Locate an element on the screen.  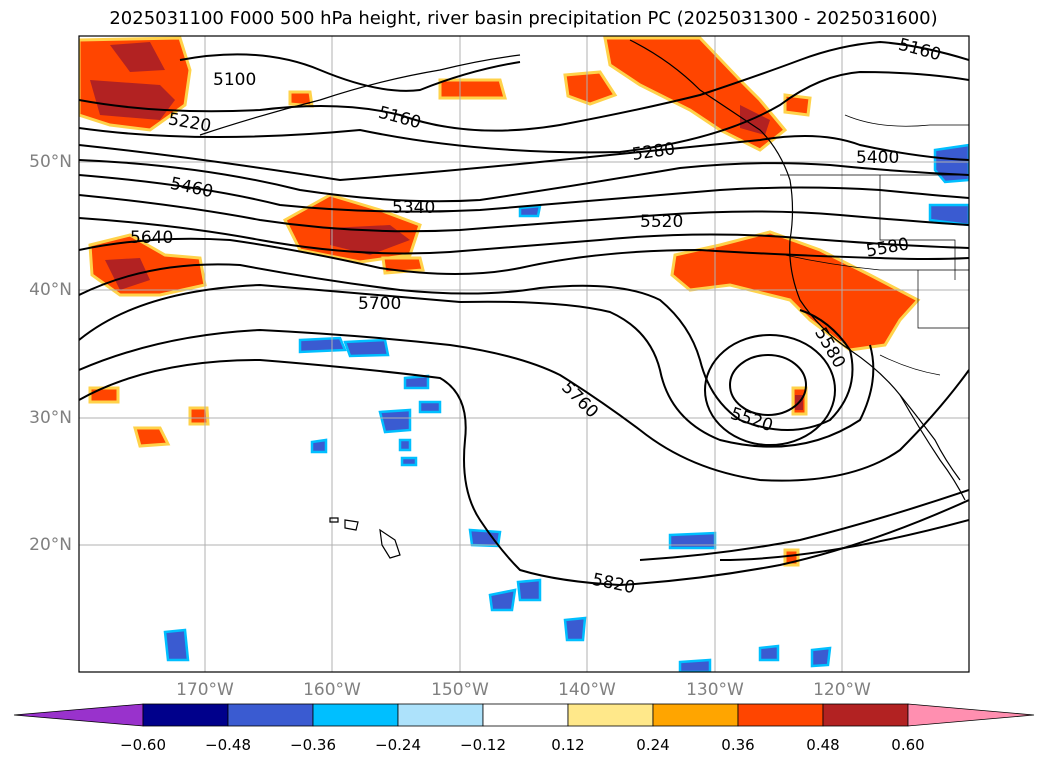
lat-label: 30°N is located at coordinates (50, 418).